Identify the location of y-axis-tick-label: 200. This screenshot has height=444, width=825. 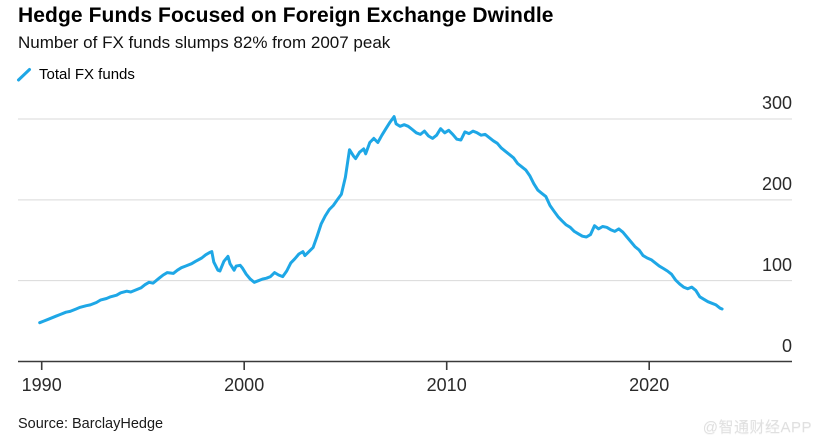
(776, 183).